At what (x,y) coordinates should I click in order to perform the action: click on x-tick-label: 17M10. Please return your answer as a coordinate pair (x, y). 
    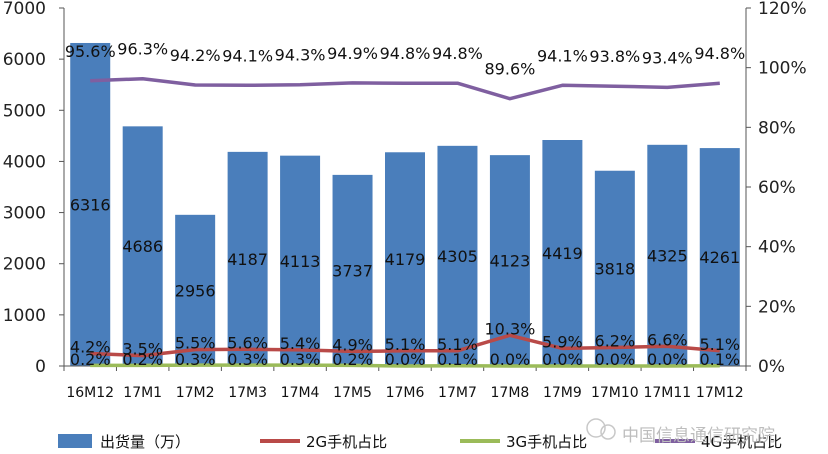
    Looking at the image, I should click on (615, 393).